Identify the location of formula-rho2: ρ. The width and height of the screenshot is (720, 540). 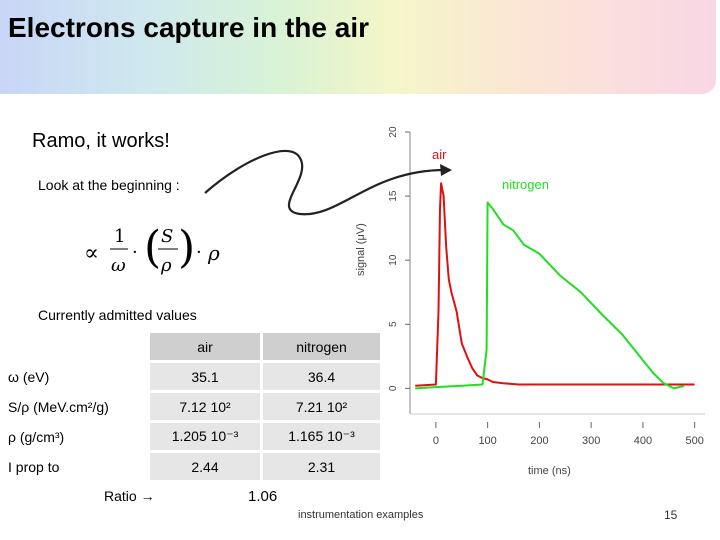
(213, 253).